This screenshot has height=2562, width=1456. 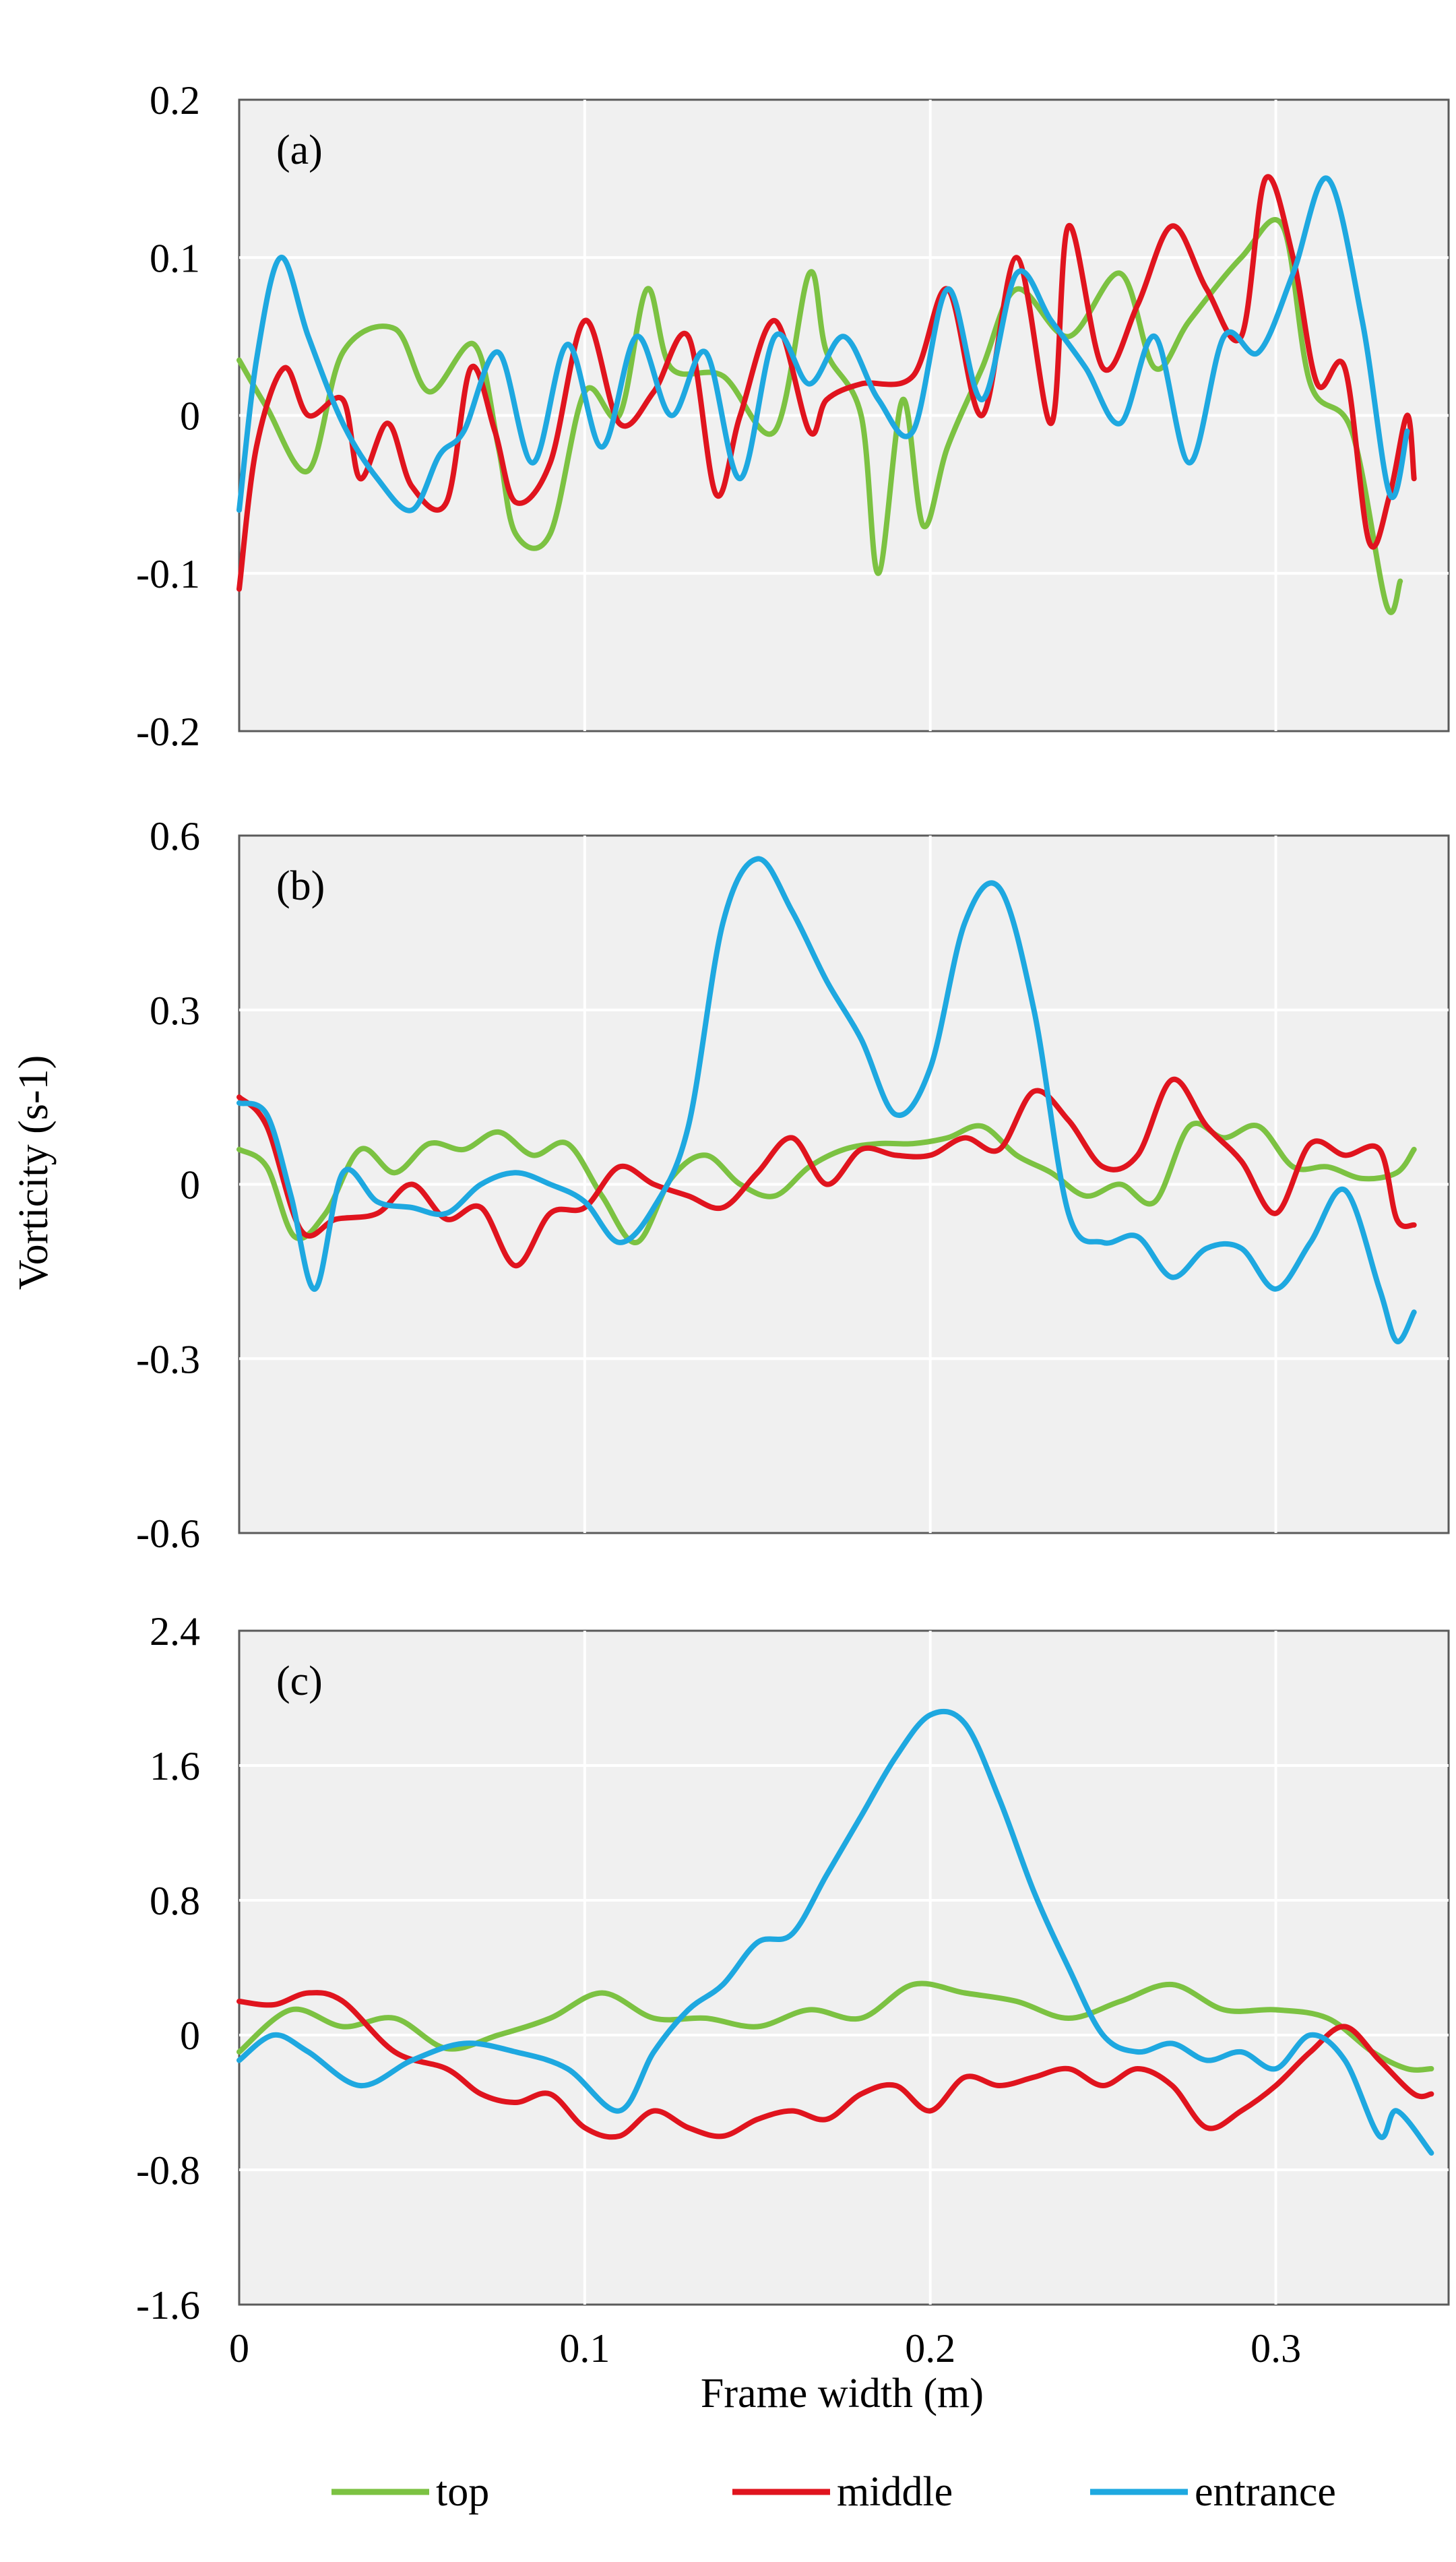 What do you see at coordinates (584, 2349) in the screenshot?
I see `x-tick-label: 0.1` at bounding box center [584, 2349].